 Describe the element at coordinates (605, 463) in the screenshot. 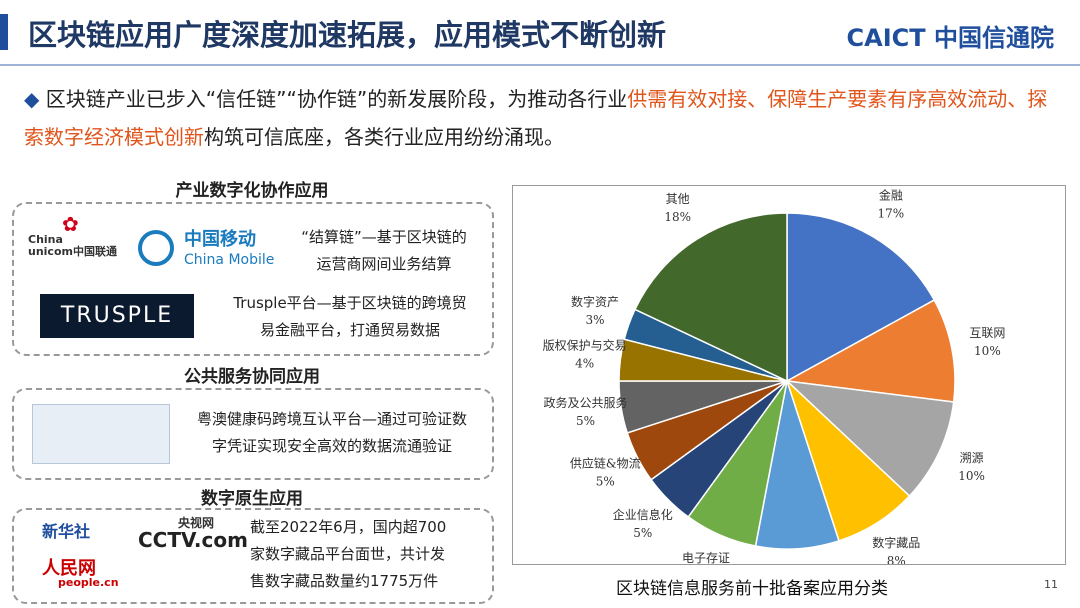

I see `slice-label: 供应链&物流` at that location.